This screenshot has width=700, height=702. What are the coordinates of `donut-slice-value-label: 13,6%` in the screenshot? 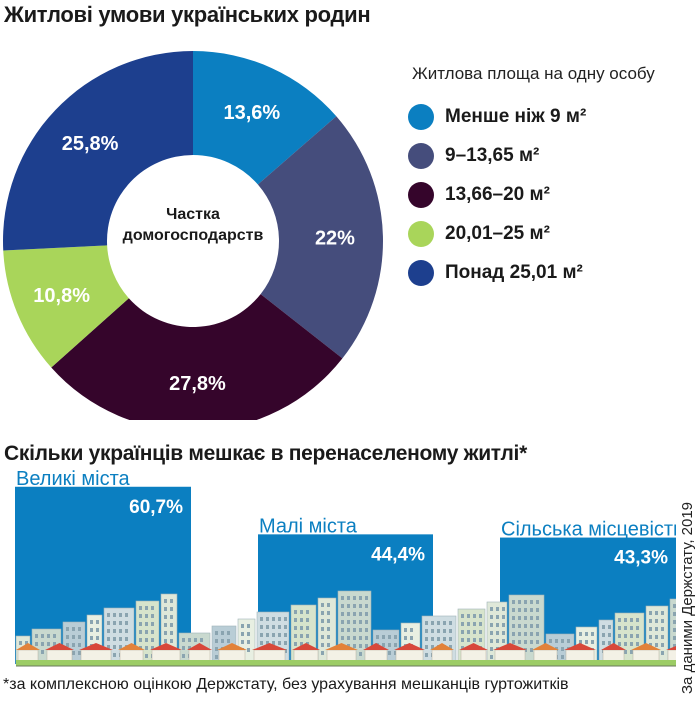 It's located at (251, 113).